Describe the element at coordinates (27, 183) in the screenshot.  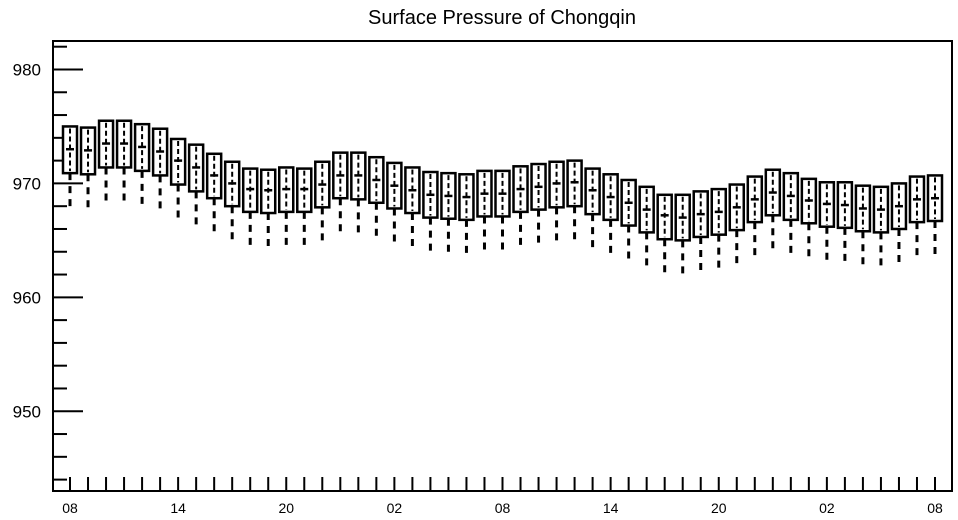
I see `y-tick-label: 970` at that location.